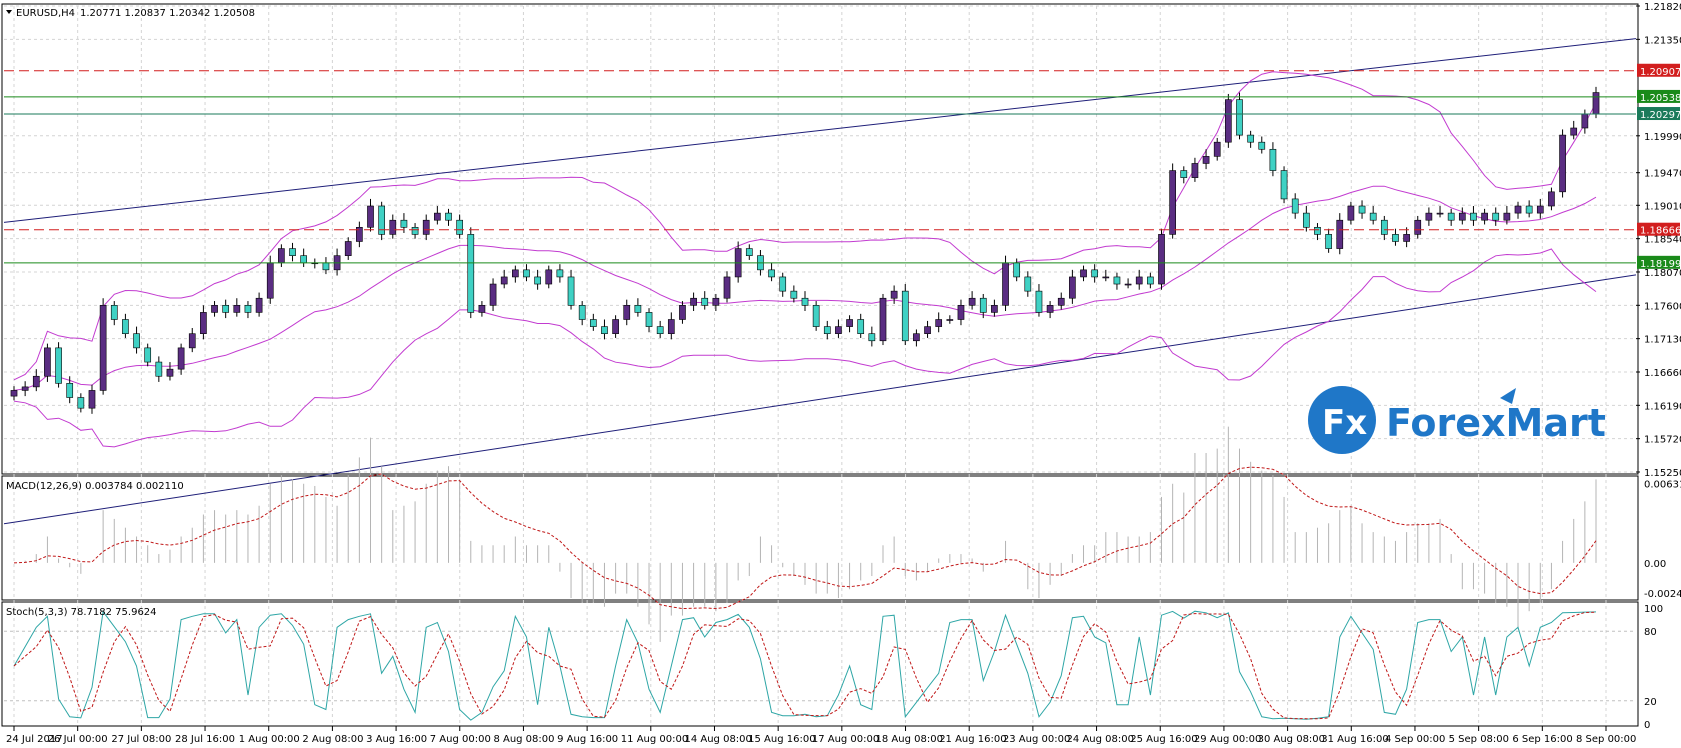  Describe the element at coordinates (1660, 115) in the screenshot. I see `level-label: 1.20297` at that location.